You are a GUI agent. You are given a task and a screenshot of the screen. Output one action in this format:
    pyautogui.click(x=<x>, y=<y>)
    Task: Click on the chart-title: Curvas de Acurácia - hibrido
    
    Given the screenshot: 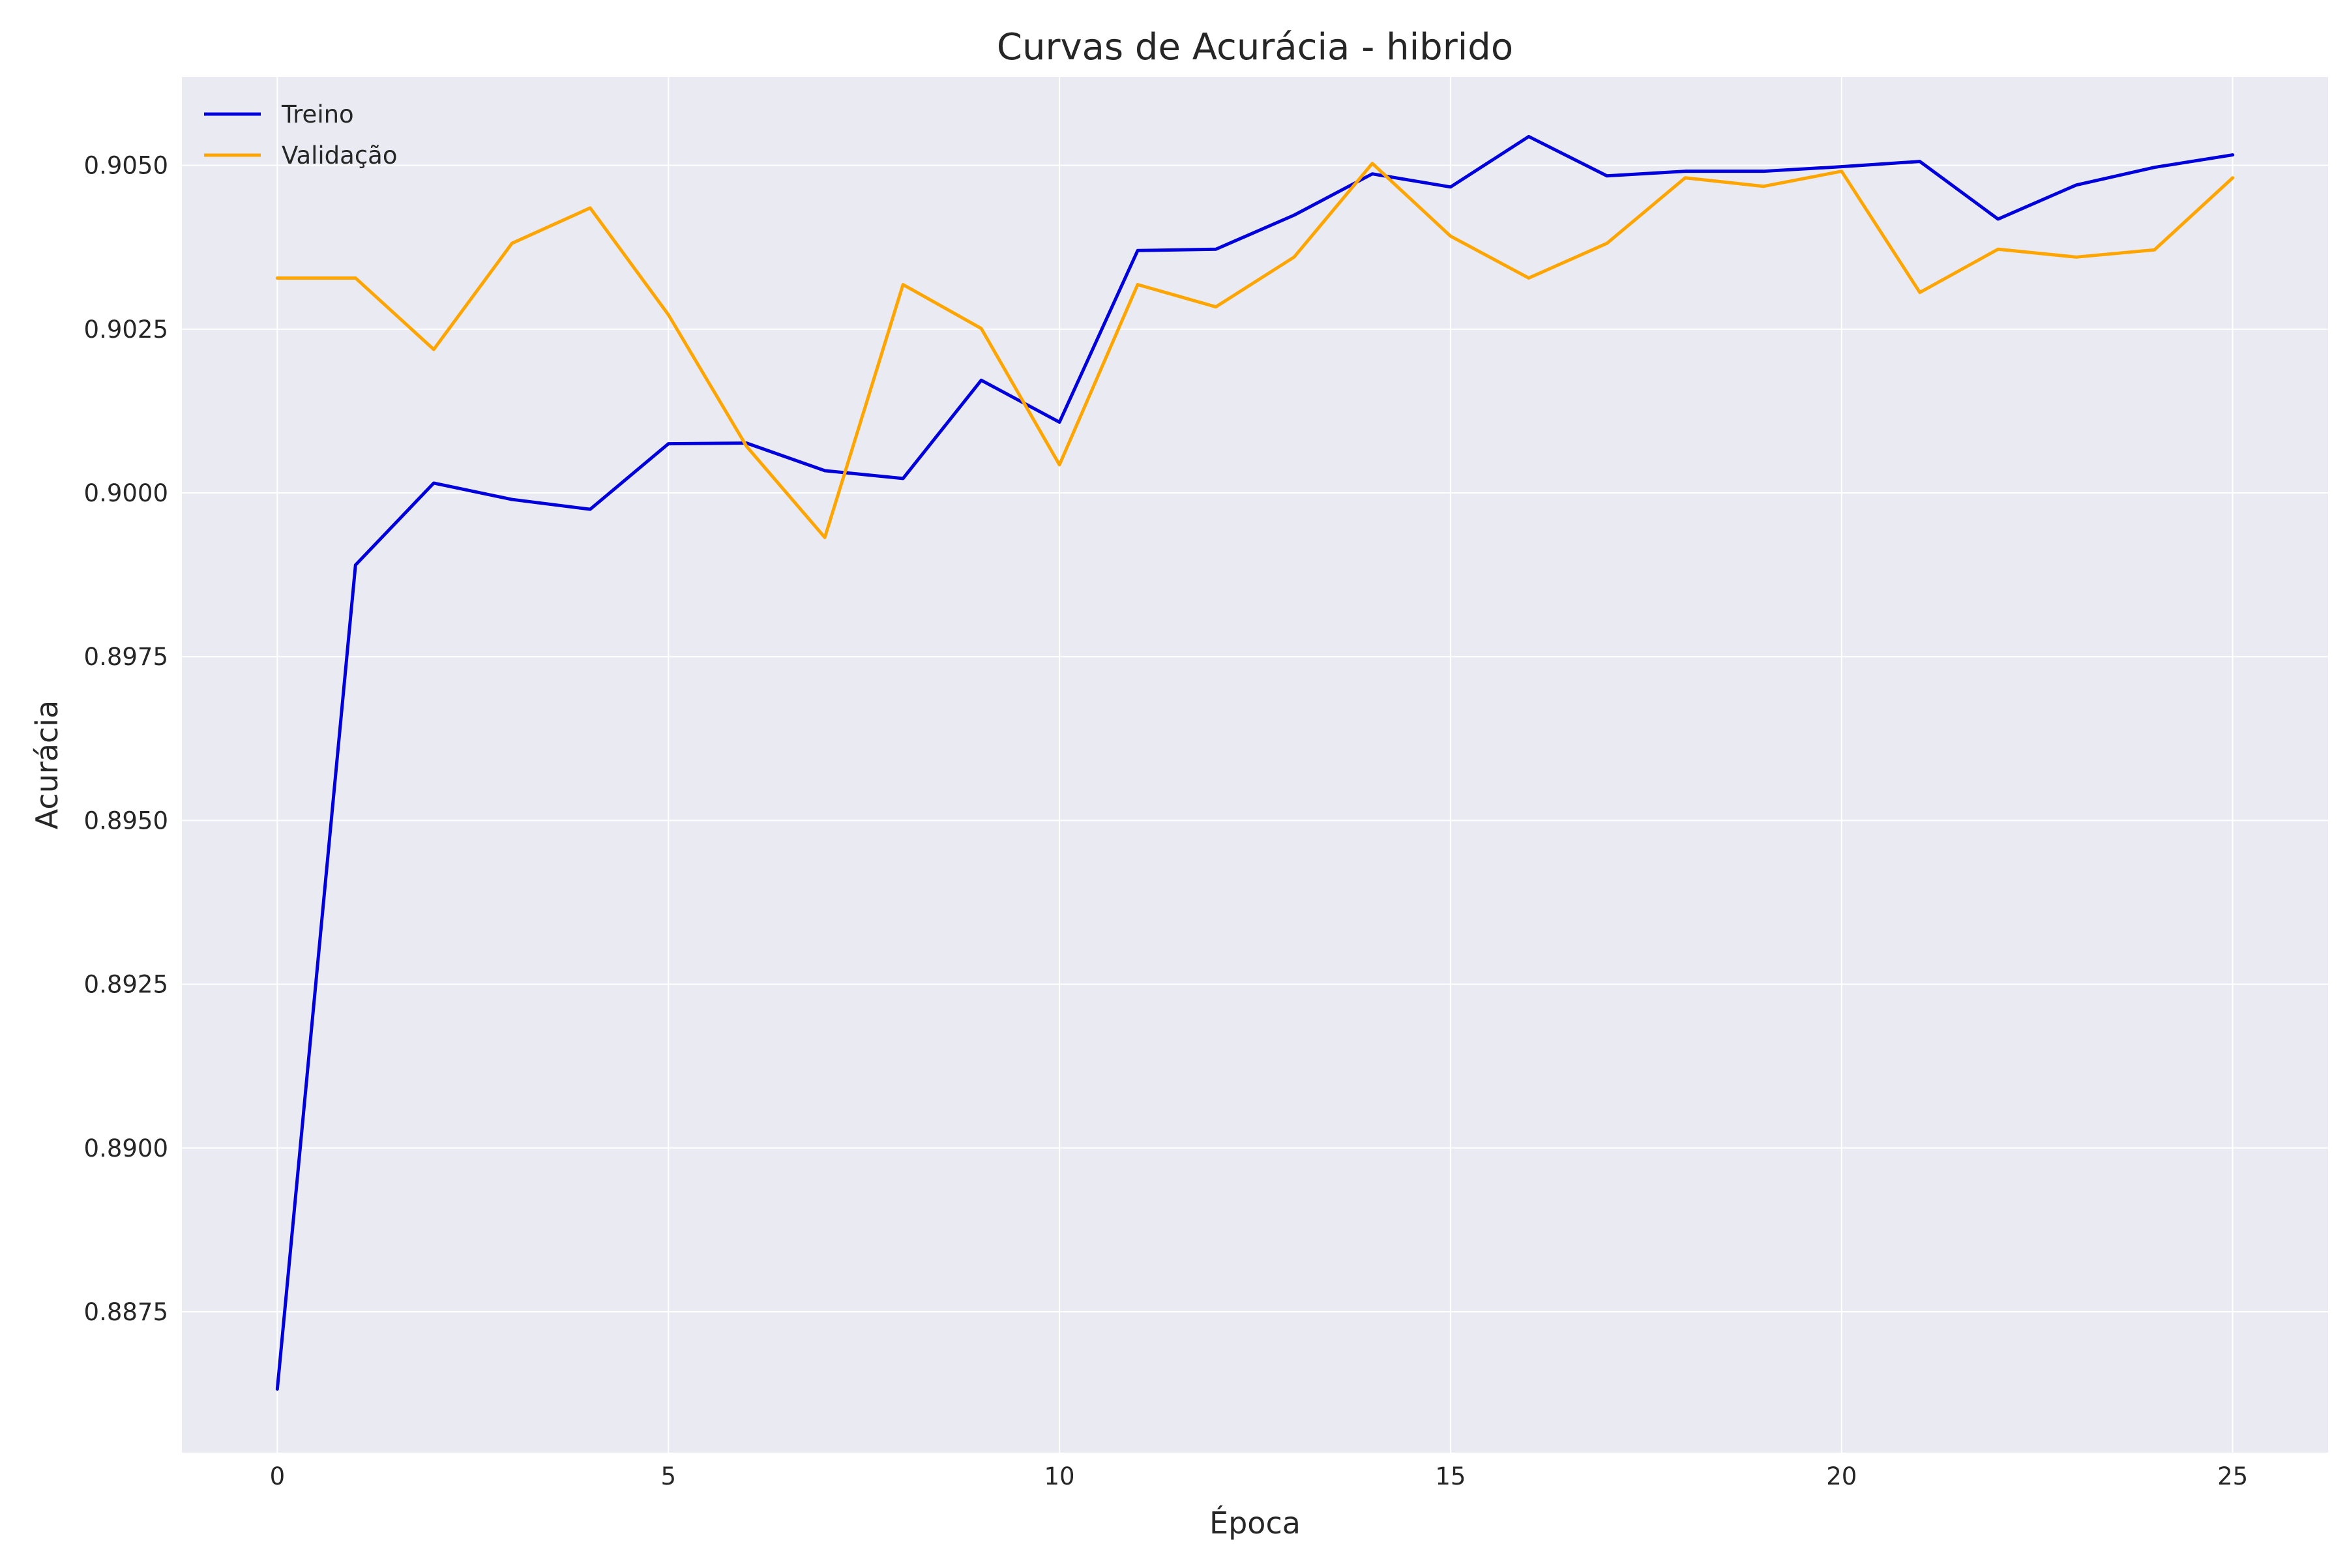 What is the action you would take?
    pyautogui.click(x=1255, y=47)
    